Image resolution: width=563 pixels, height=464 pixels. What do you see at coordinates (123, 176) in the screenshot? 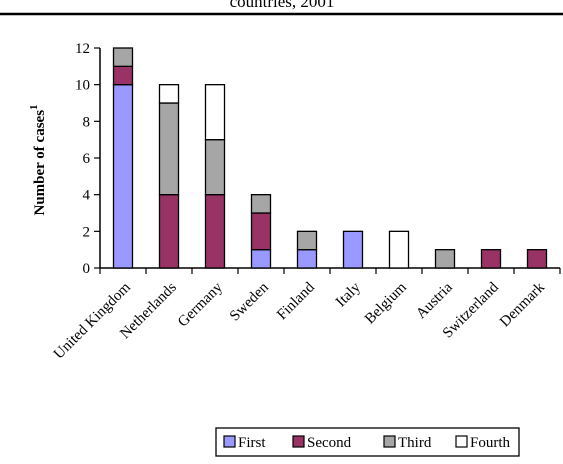
I see `bar-first-united-kingdom` at bounding box center [123, 176].